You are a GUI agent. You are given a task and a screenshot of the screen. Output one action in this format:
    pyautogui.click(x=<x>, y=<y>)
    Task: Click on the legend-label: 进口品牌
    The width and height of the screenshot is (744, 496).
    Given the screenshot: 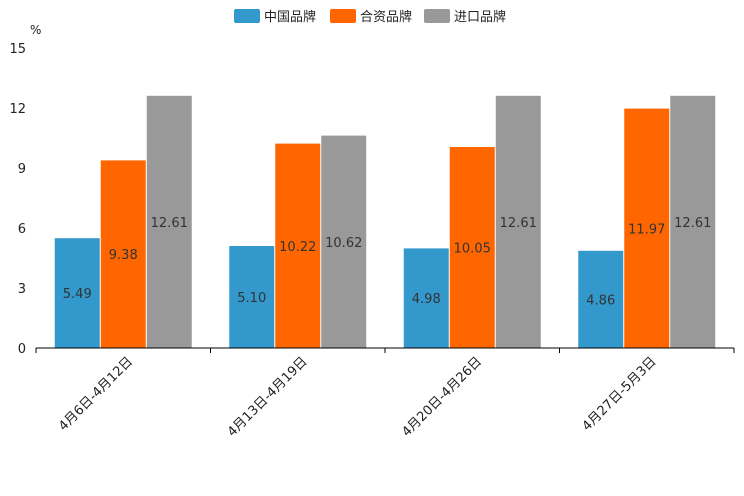 What is the action you would take?
    pyautogui.click(x=480, y=17)
    